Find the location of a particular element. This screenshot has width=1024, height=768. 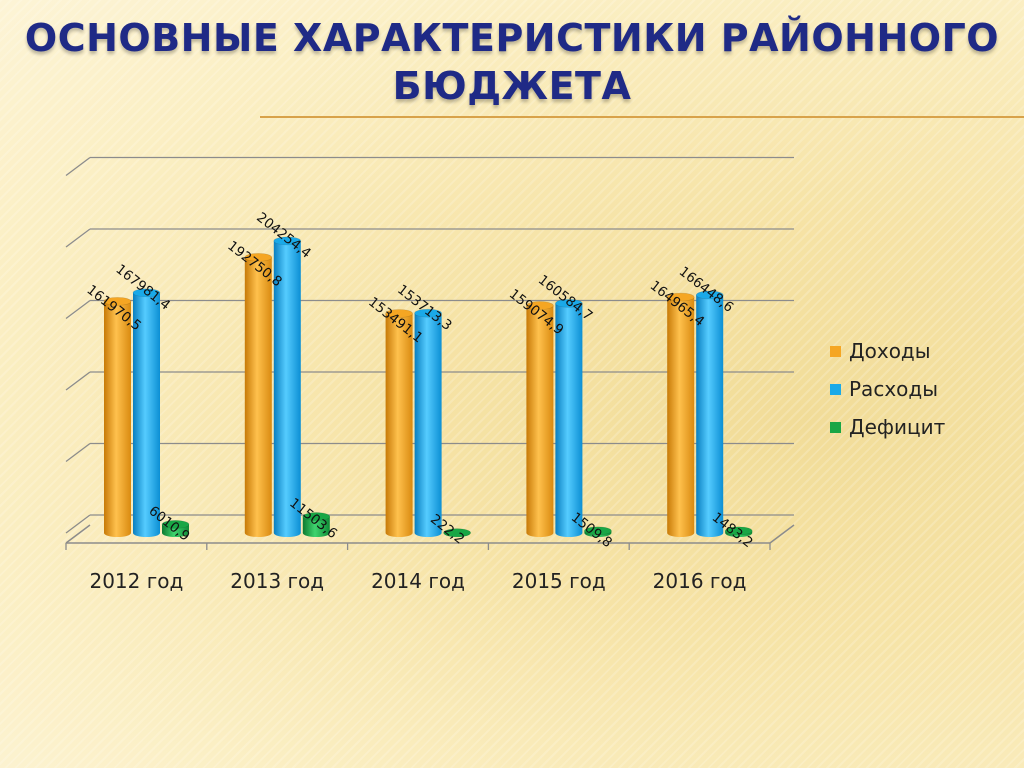

x-tick-label: 2014 год is located at coordinates (418, 581).